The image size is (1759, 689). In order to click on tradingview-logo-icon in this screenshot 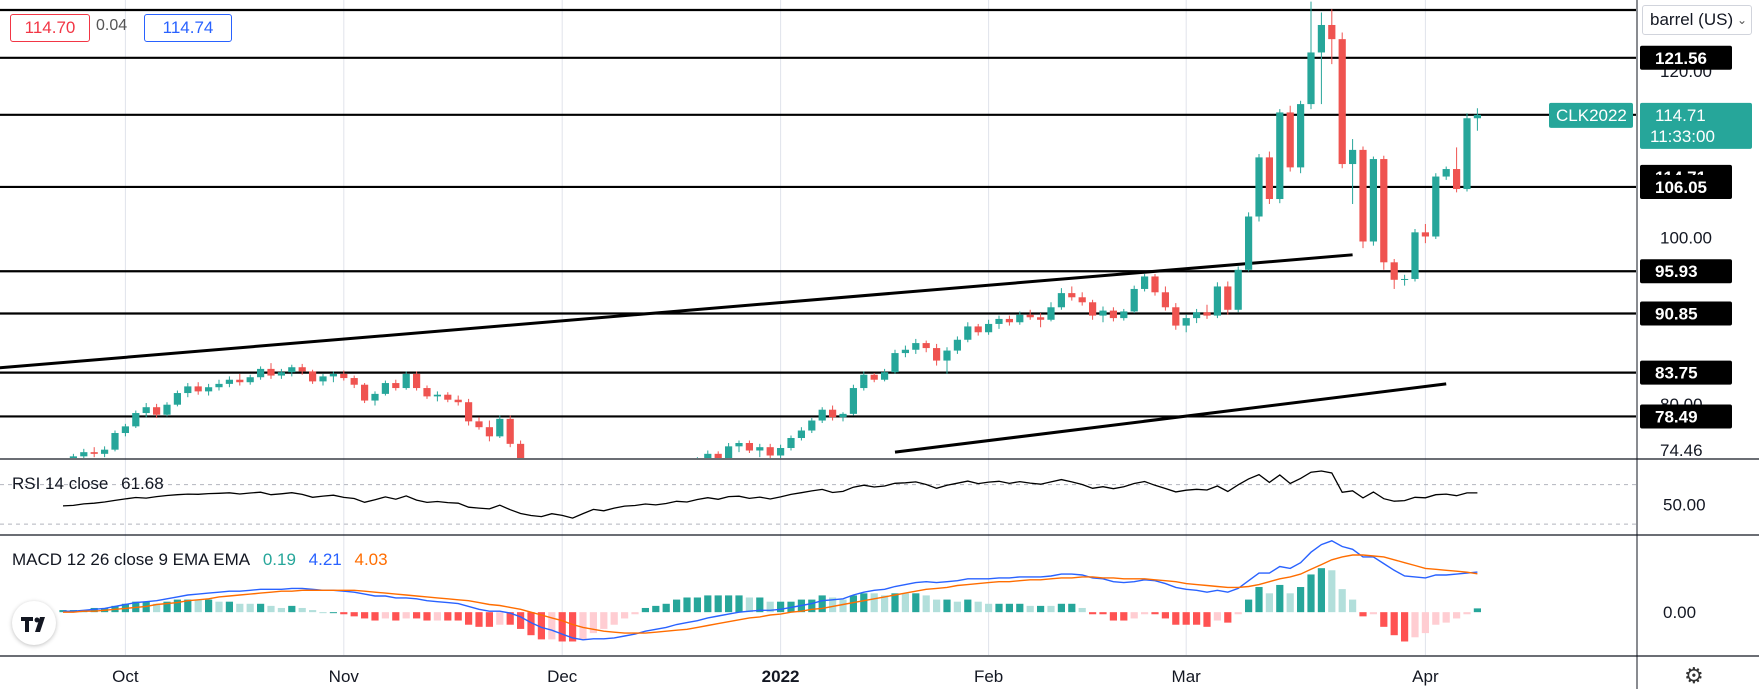, I will do `click(34, 623)`.